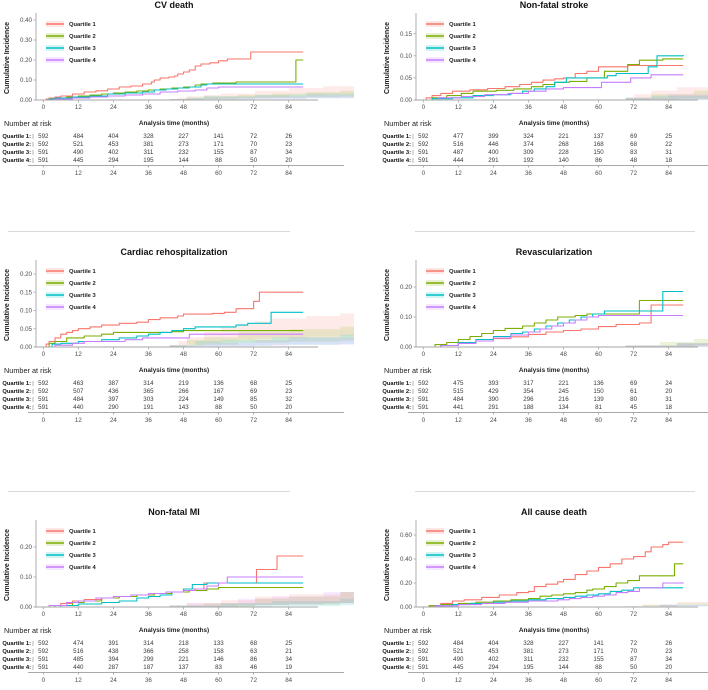  I want to click on risk-axis-tick-label: 0, so click(44, 173).